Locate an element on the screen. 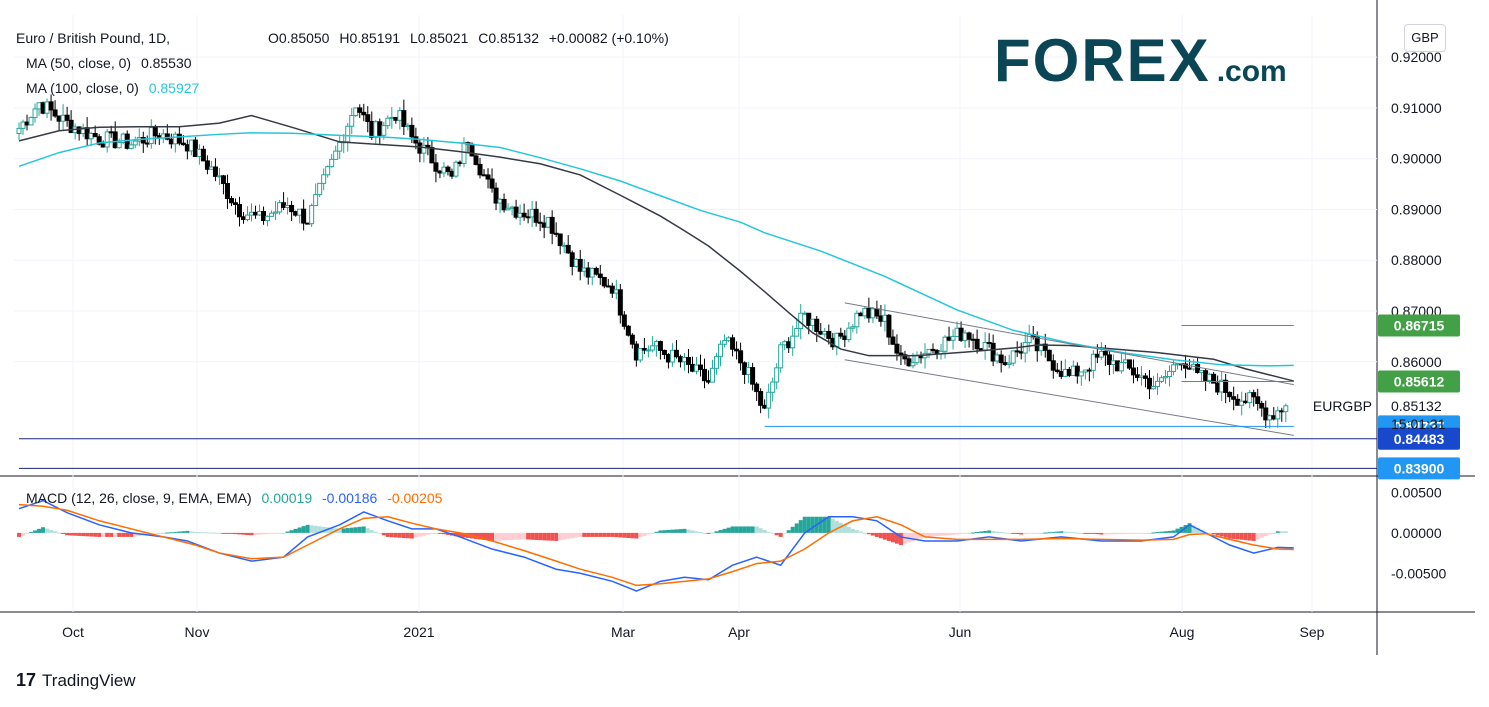  macd-label: MACD (12, 26, close, 9, EMA, EMA) is located at coordinates (139, 498).